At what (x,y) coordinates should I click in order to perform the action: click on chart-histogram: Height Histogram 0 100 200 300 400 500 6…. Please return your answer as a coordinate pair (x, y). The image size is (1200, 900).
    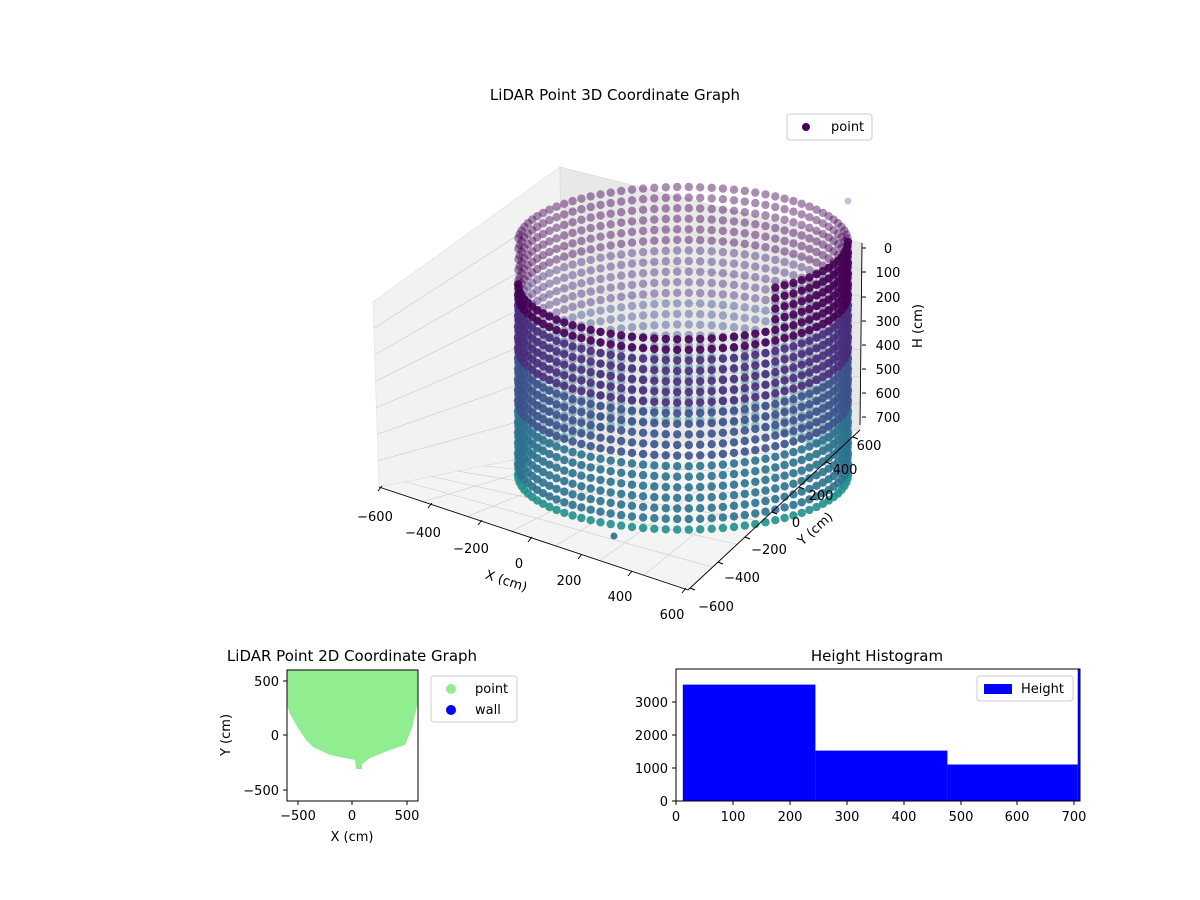
    Looking at the image, I should click on (861, 736).